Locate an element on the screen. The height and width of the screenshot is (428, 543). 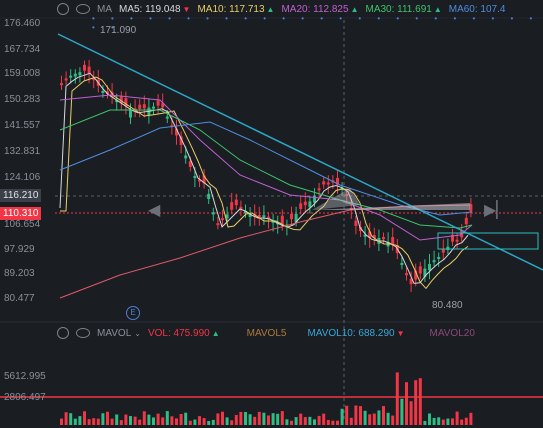
indicator-name: MA is located at coordinates (104, 9).